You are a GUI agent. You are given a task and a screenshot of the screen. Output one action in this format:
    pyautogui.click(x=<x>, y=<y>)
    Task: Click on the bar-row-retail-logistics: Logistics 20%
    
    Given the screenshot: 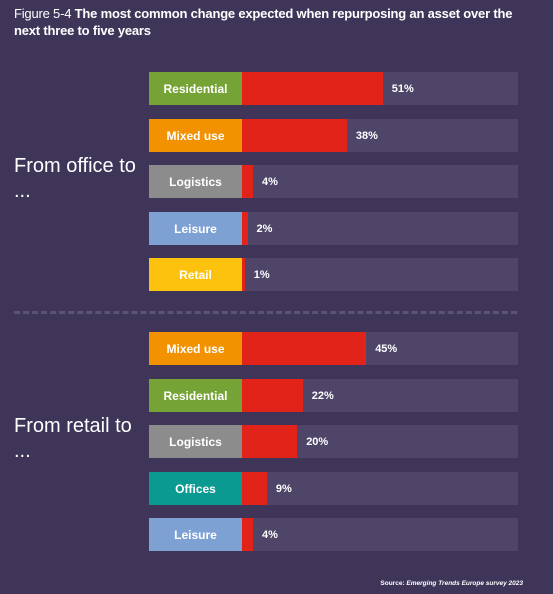 What is the action you would take?
    pyautogui.click(x=333, y=441)
    